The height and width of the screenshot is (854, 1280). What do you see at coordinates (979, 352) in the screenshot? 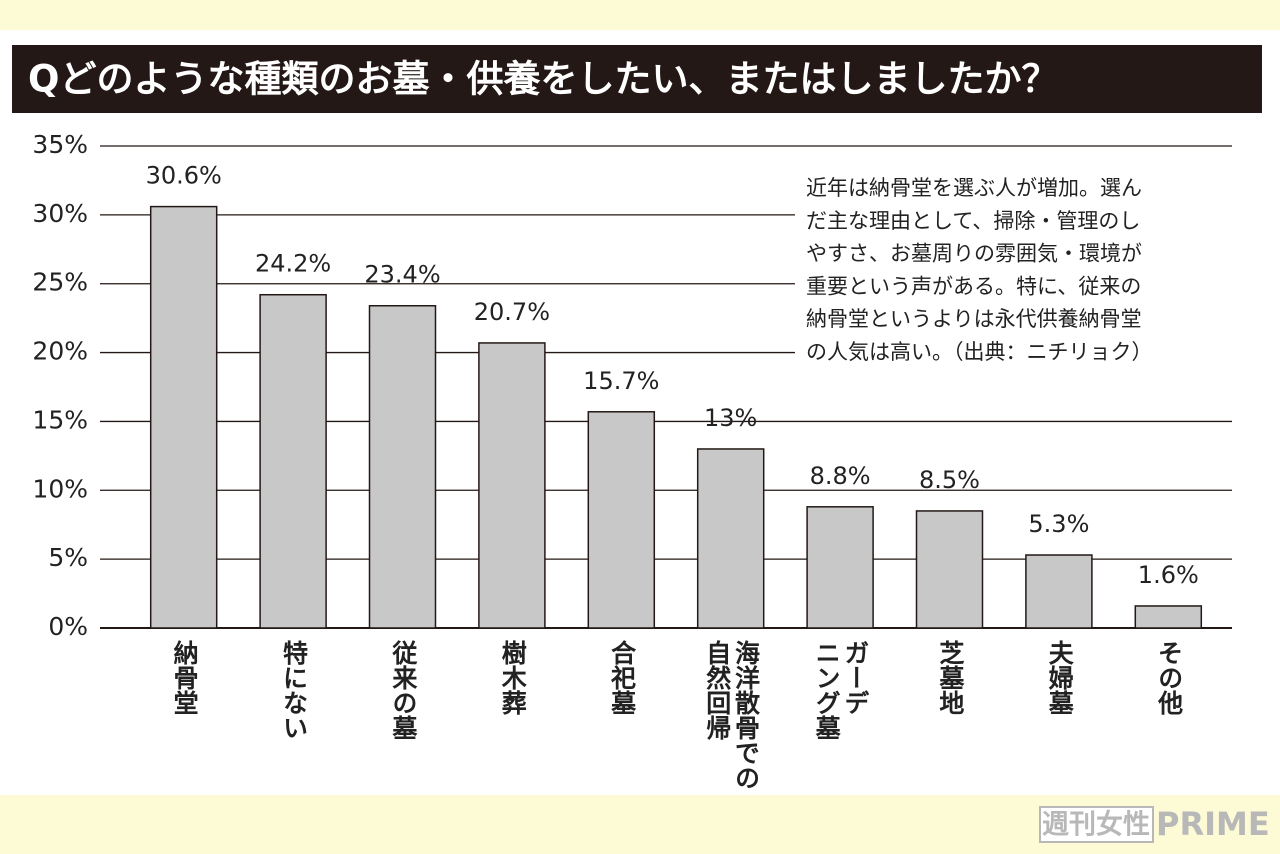
I see `annotation-line: の人気は高い。（出典：ニチリョク）` at bounding box center [979, 352].